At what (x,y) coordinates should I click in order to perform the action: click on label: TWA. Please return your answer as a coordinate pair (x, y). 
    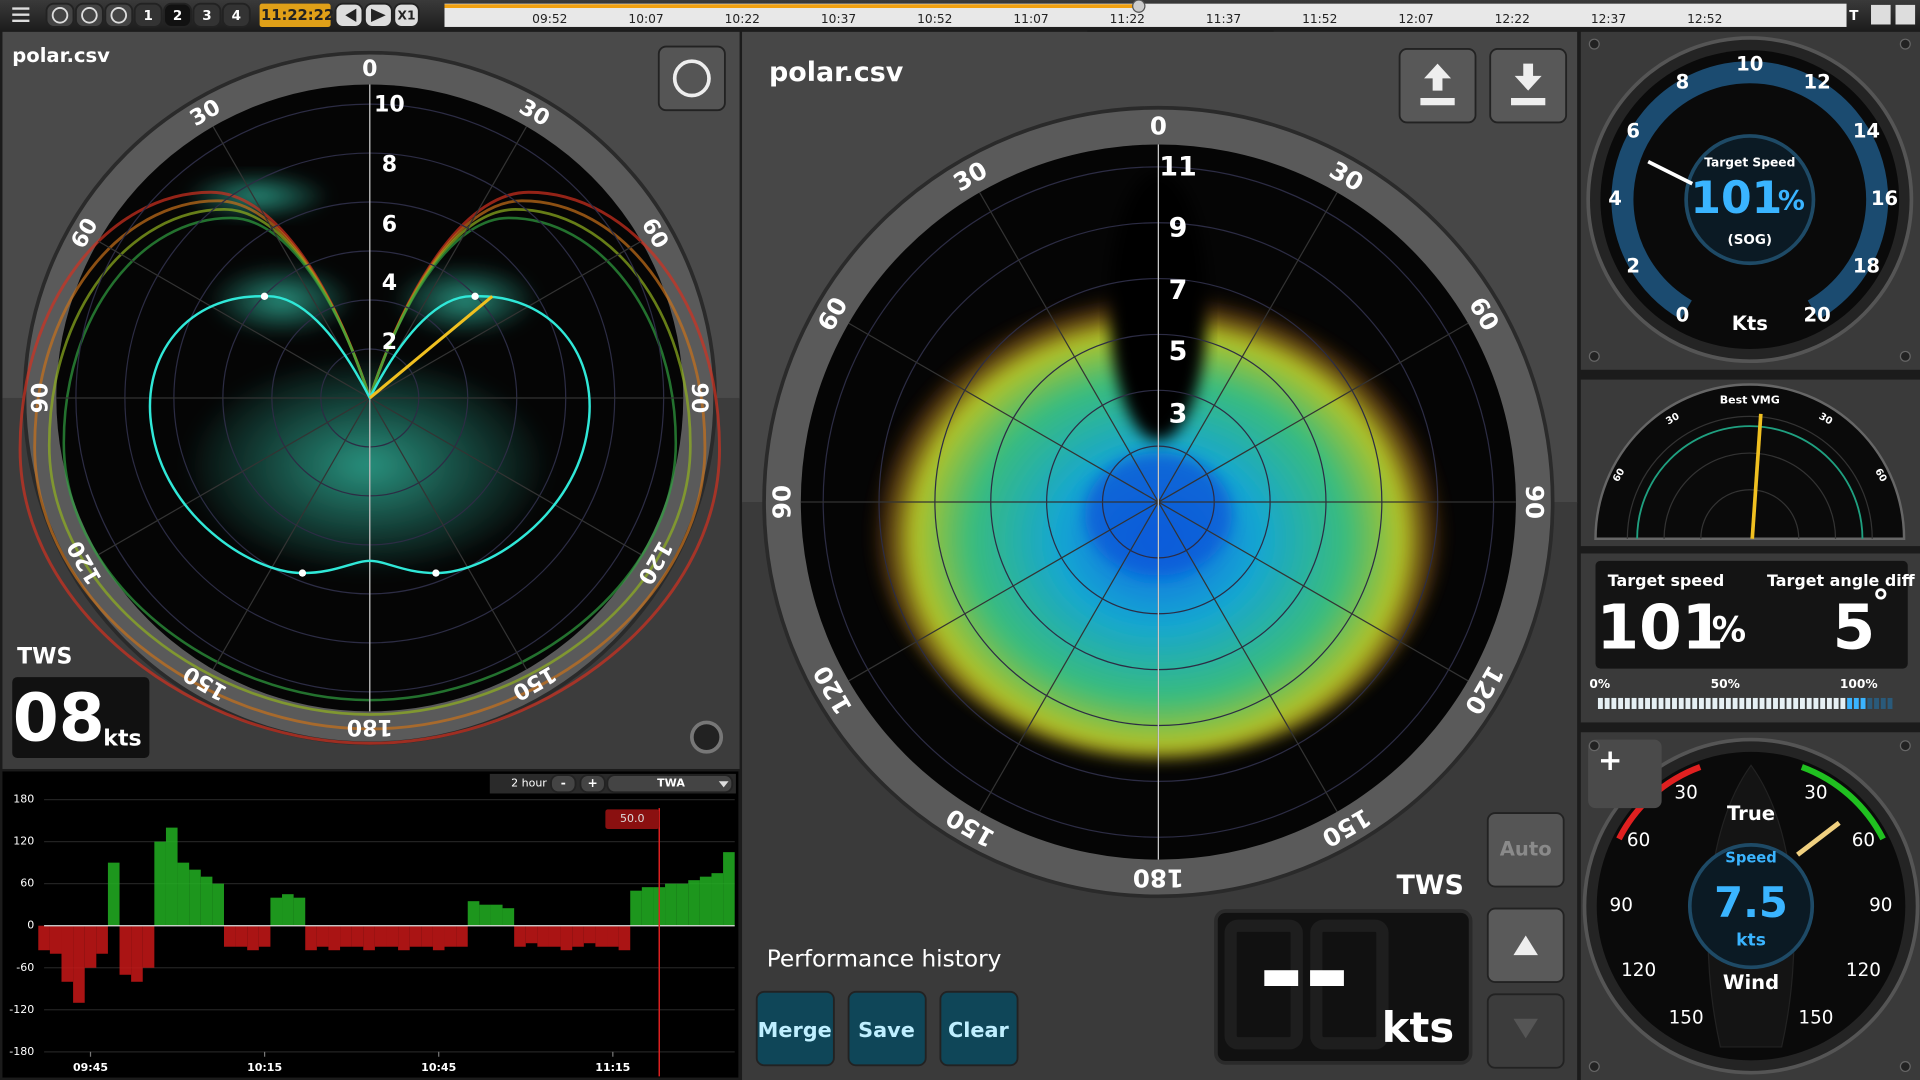
    Looking at the image, I should click on (671, 783).